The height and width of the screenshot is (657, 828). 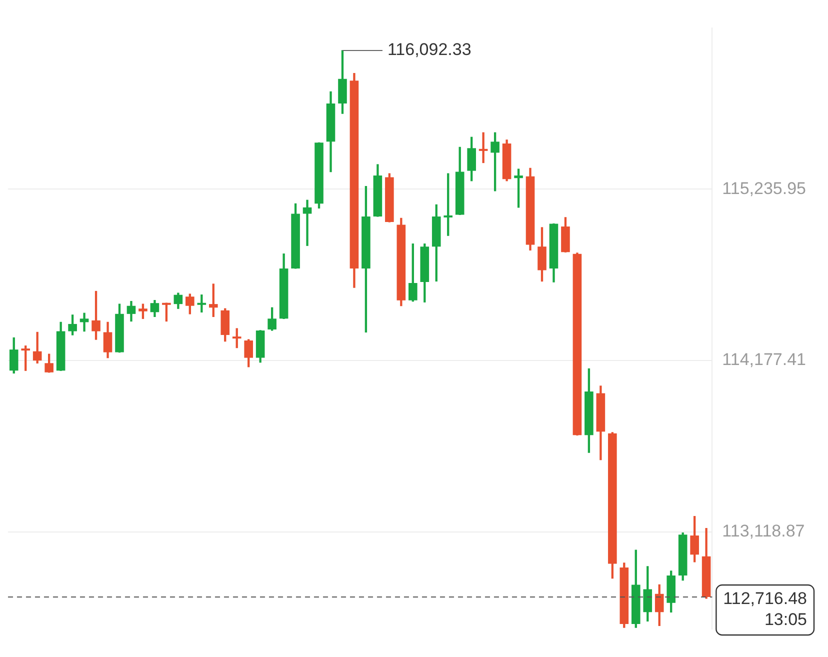 What do you see at coordinates (429, 50) in the screenshot?
I see `annotation: 116,092.33` at bounding box center [429, 50].